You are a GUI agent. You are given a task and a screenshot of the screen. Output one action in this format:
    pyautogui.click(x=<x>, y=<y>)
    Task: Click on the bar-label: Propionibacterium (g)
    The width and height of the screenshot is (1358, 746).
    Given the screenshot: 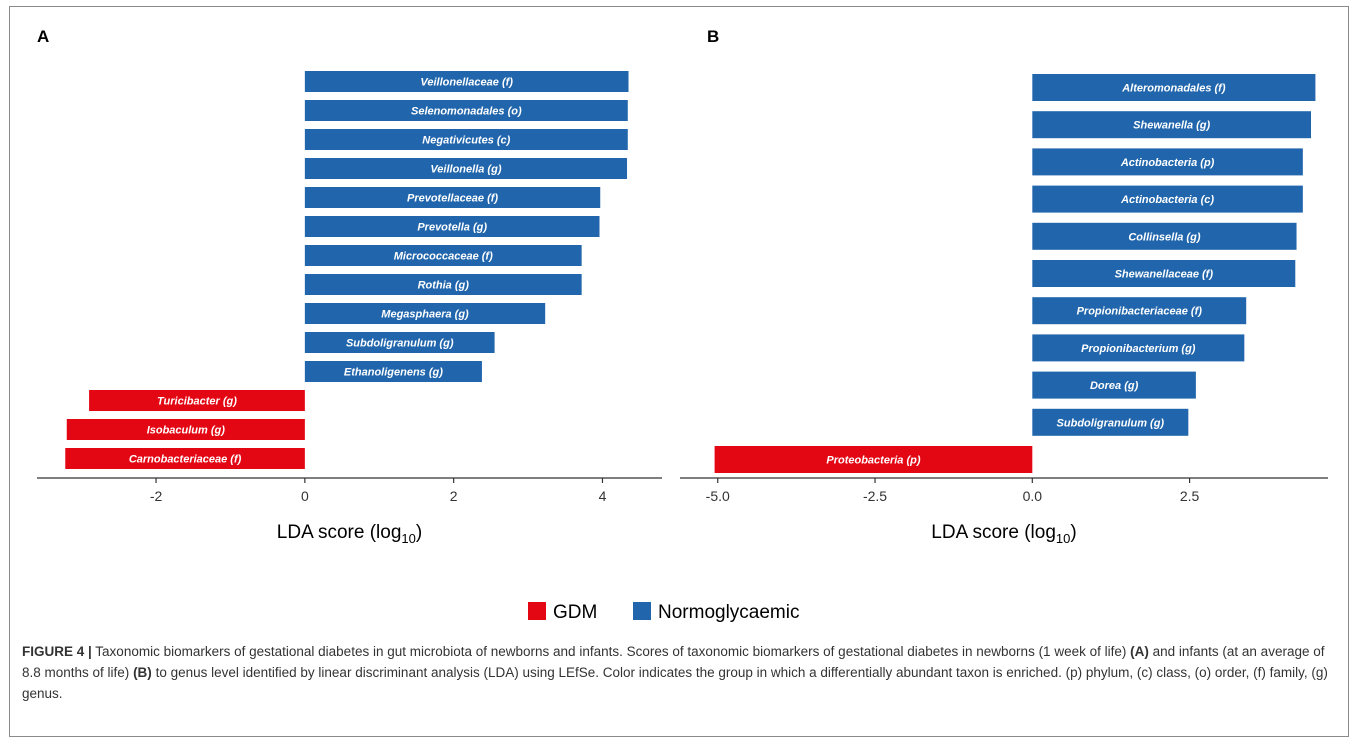 What is the action you would take?
    pyautogui.click(x=1138, y=349)
    